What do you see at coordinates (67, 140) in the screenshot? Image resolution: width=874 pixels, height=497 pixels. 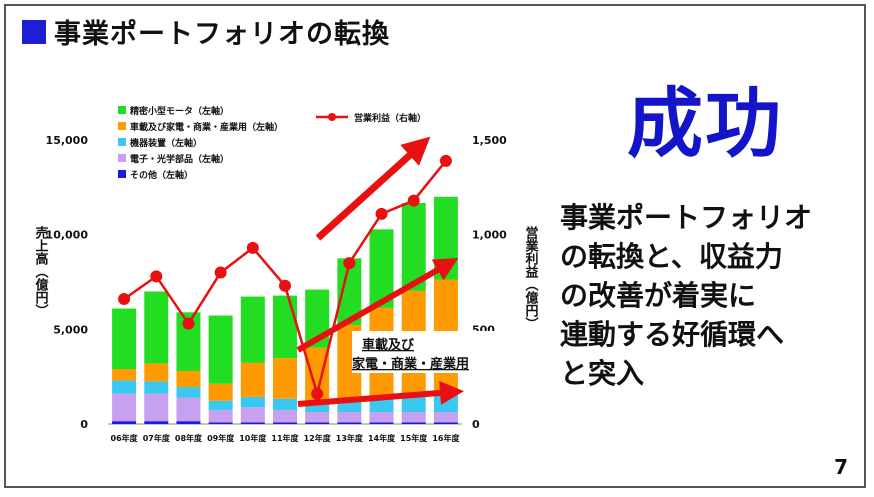 I see `y-tick-label: 15,000` at bounding box center [67, 140].